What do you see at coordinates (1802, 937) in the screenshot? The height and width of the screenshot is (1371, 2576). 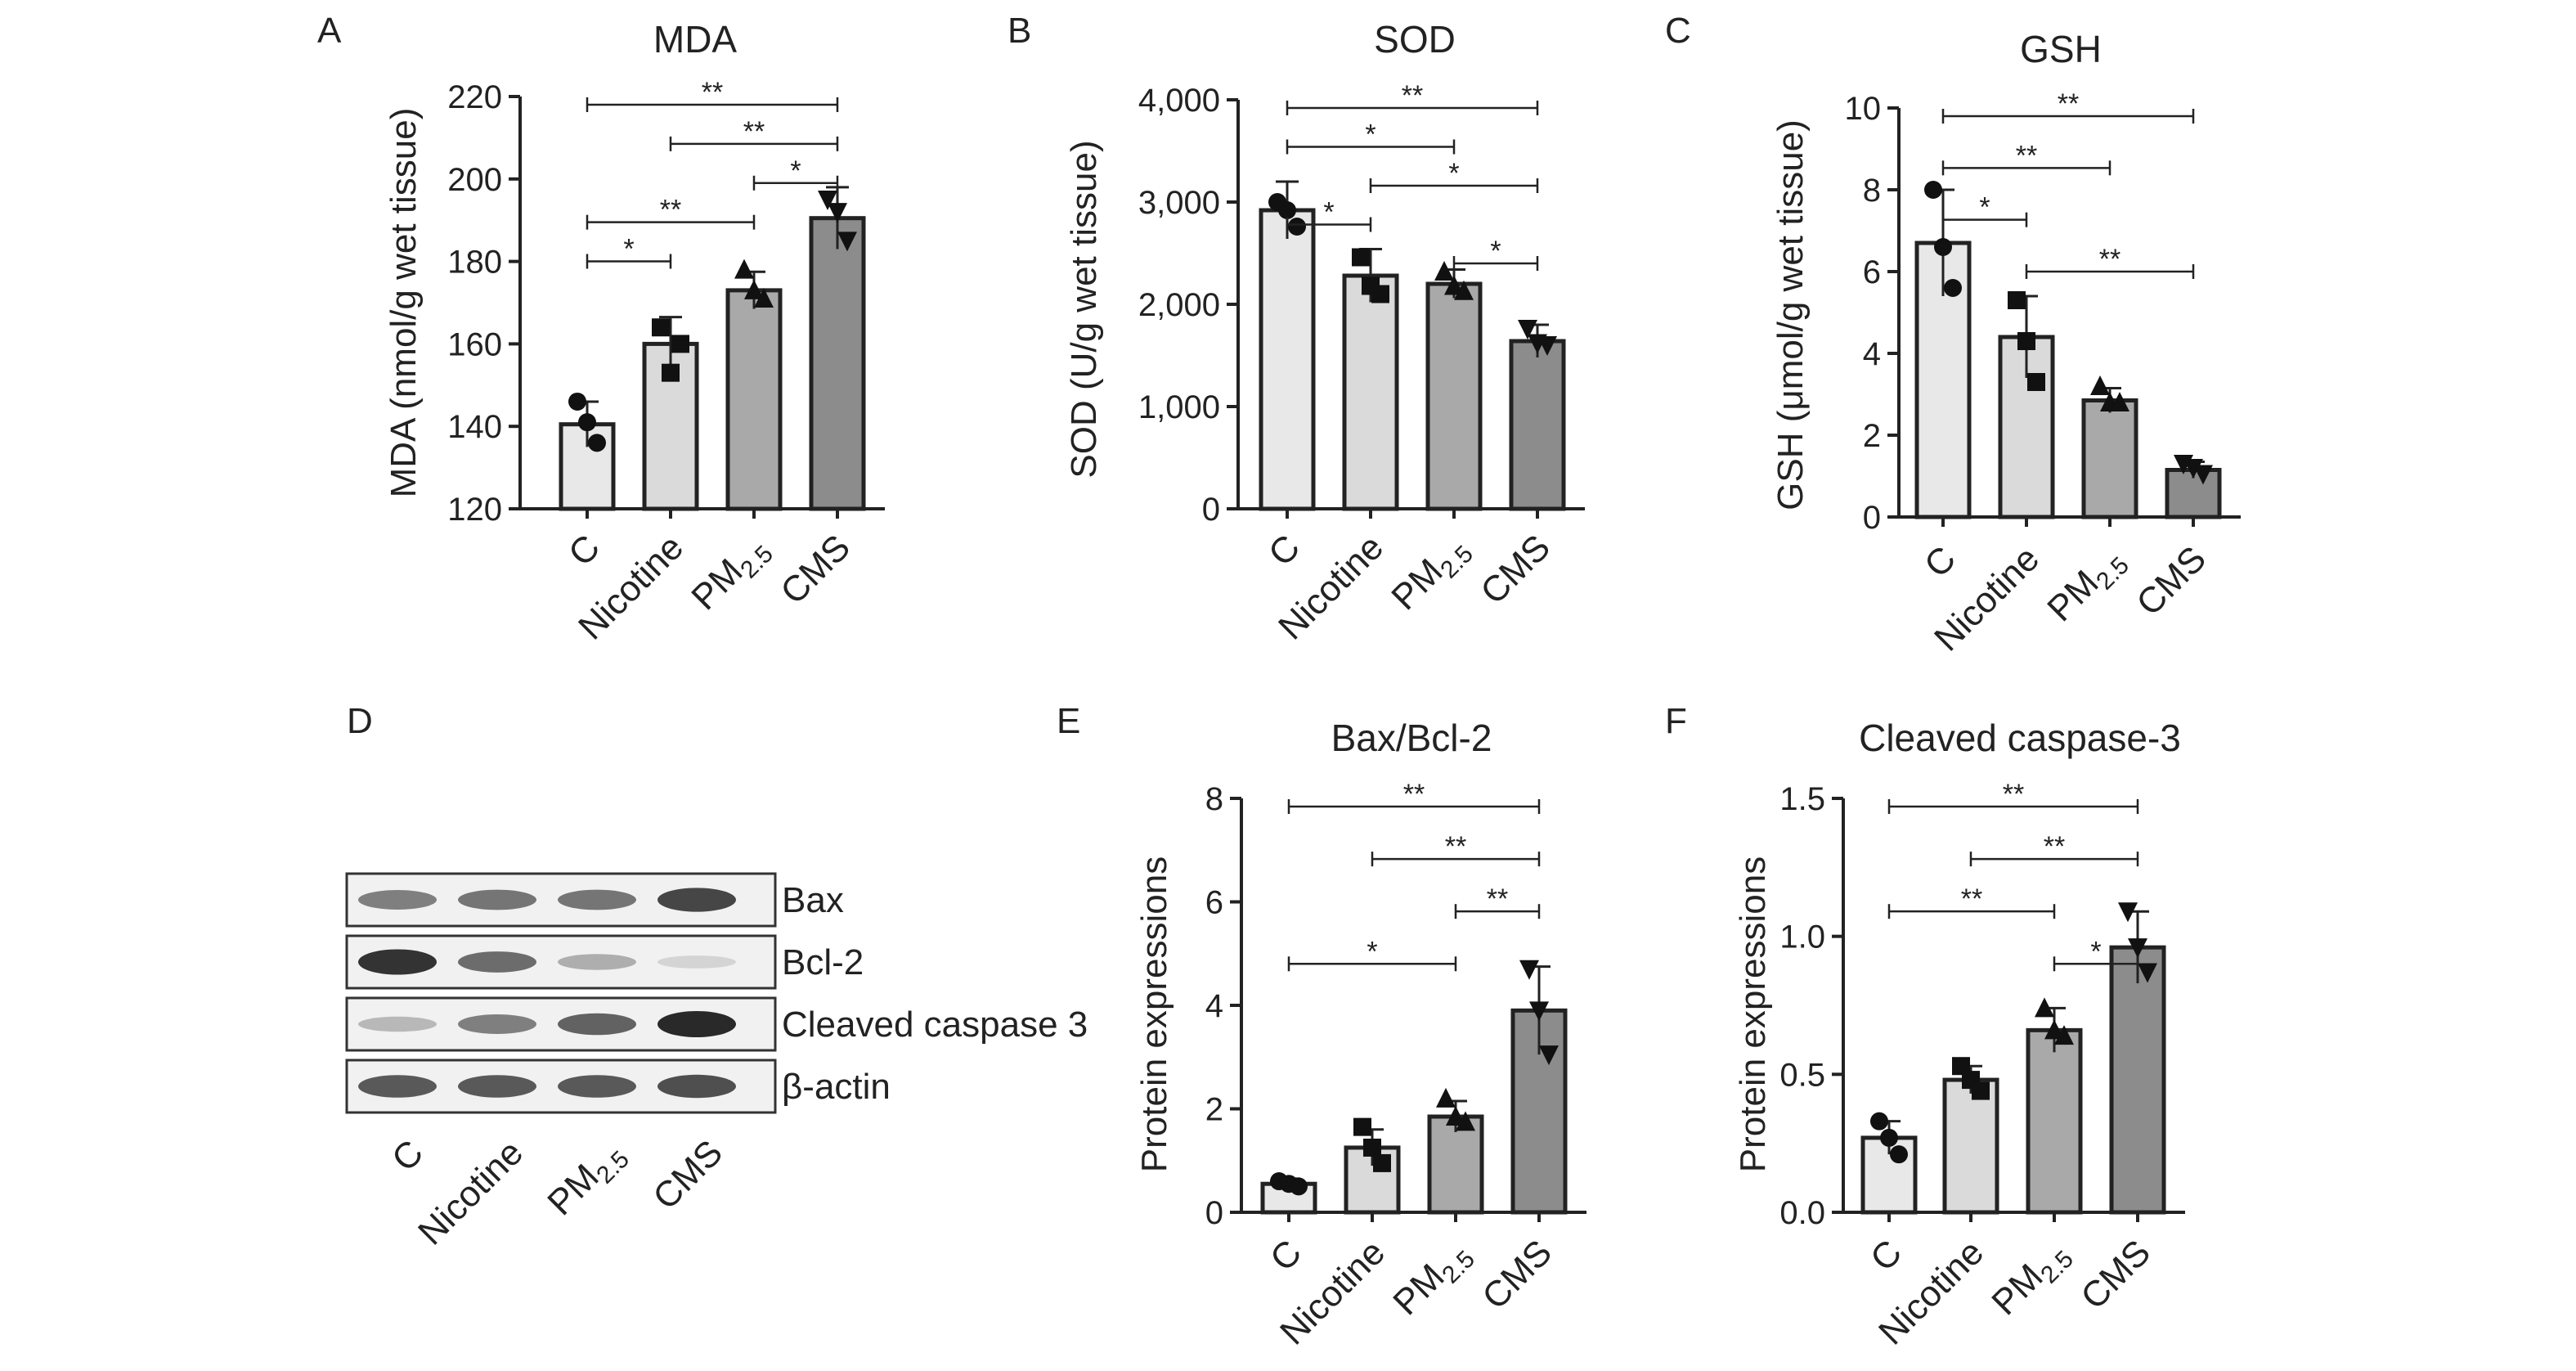 I see `y-tick-label: 1.0` at bounding box center [1802, 937].